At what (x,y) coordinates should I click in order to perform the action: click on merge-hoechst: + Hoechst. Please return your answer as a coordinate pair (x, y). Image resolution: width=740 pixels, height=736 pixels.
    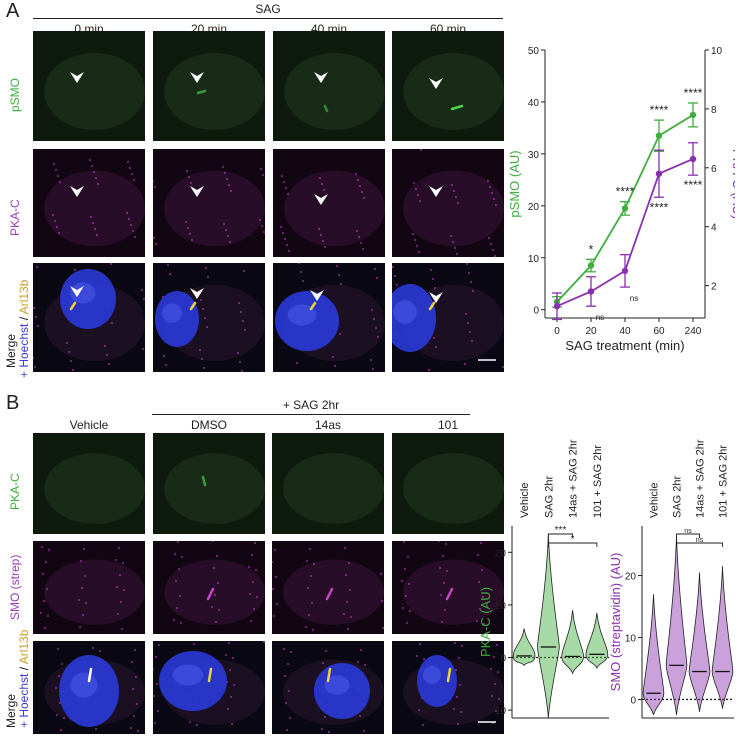
    Looking at the image, I should click on (24, 350).